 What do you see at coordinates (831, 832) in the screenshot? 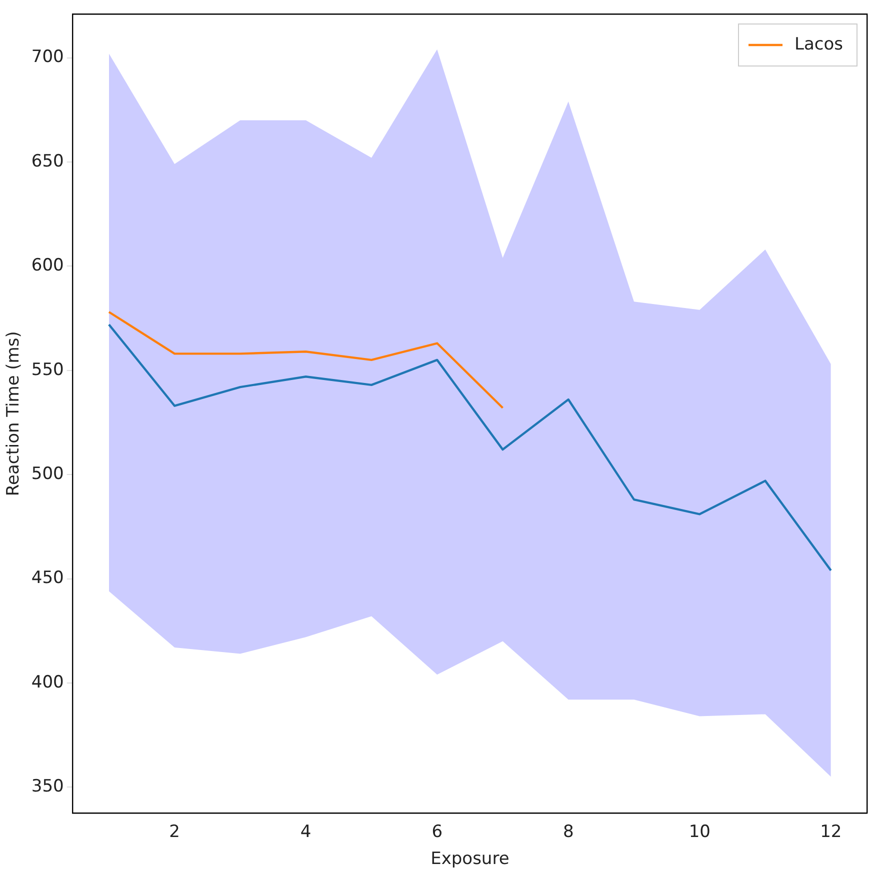
I see `x-tick-label: 12` at bounding box center [831, 832].